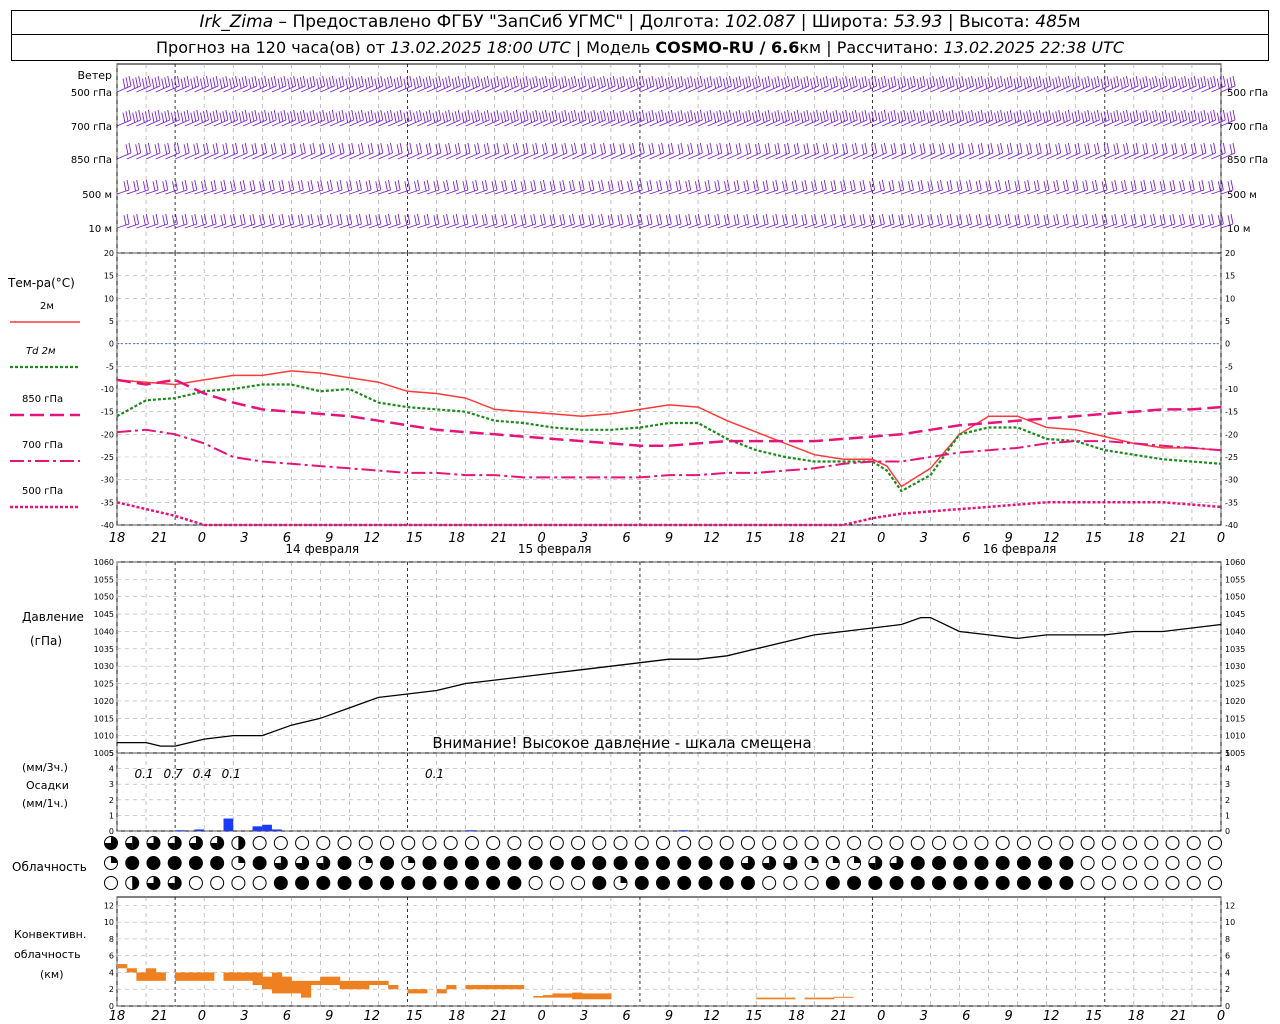  What do you see at coordinates (111, 831) in the screenshot?
I see `prec-tick-left: 0` at bounding box center [111, 831].